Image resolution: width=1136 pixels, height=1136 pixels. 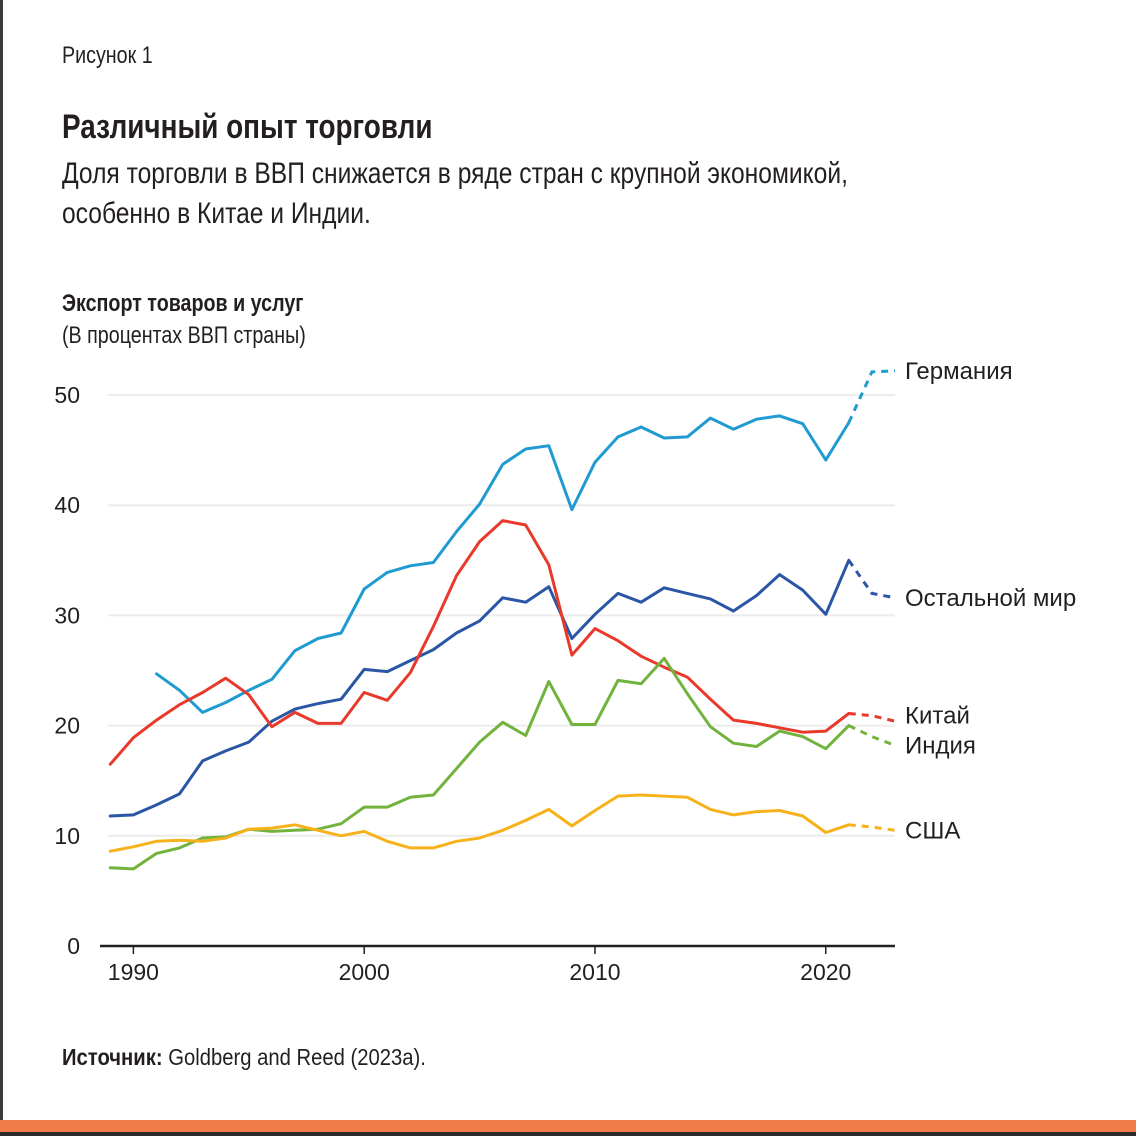 I want to click on source-note: Источник: Goldberg and Reed (2023a)., so click(x=244, y=1057).